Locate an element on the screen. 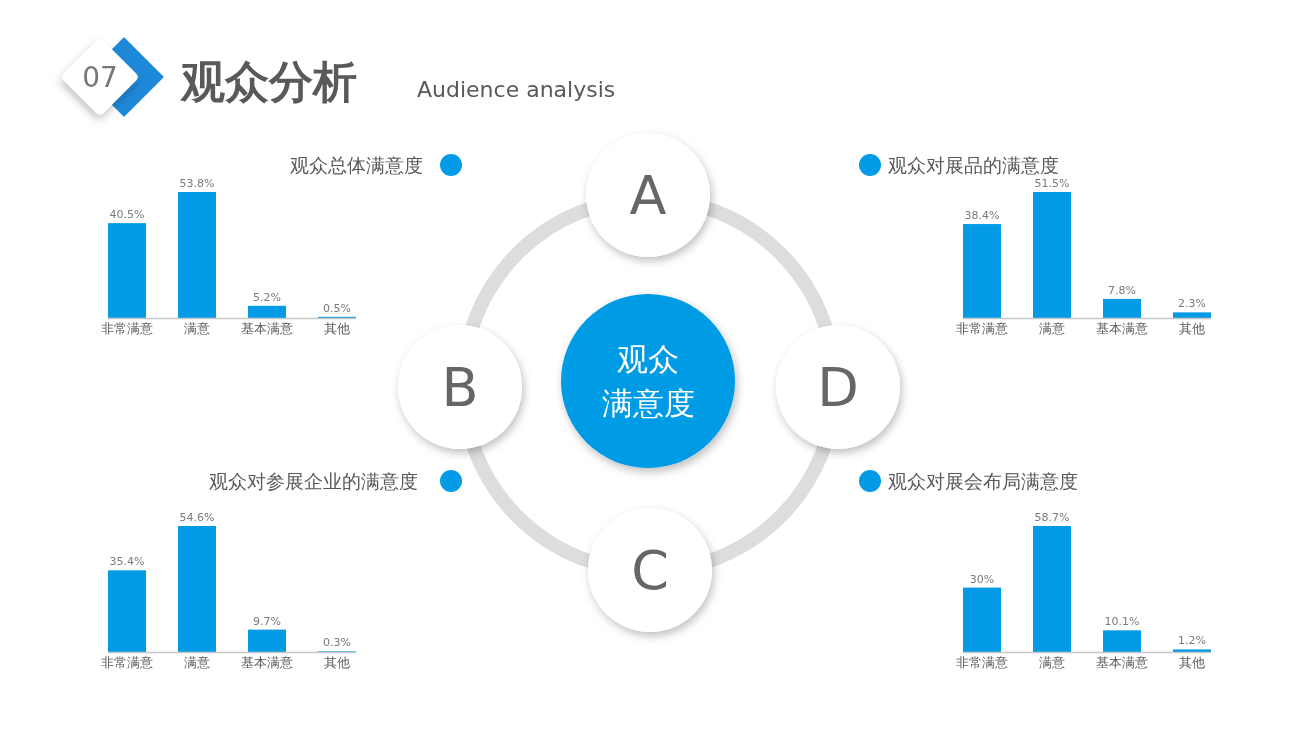 The height and width of the screenshot is (730, 1300). data-label: 7.8% is located at coordinates (1122, 290).